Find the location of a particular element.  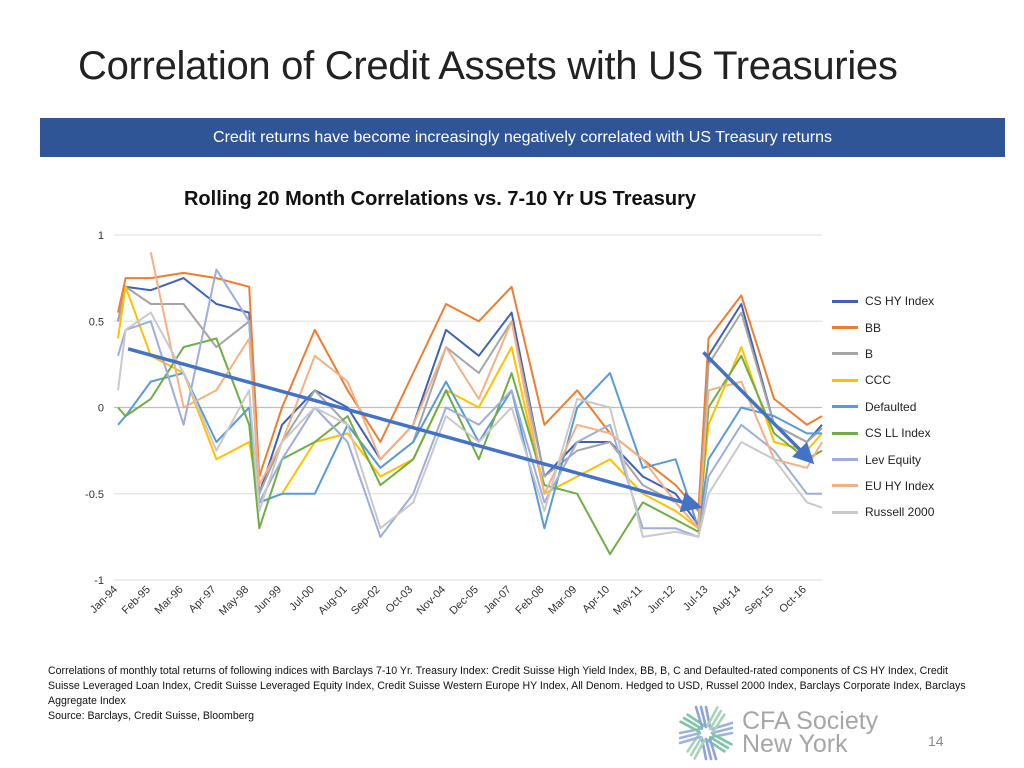

x-tick-label: Dec-05 is located at coordinates (464, 601).